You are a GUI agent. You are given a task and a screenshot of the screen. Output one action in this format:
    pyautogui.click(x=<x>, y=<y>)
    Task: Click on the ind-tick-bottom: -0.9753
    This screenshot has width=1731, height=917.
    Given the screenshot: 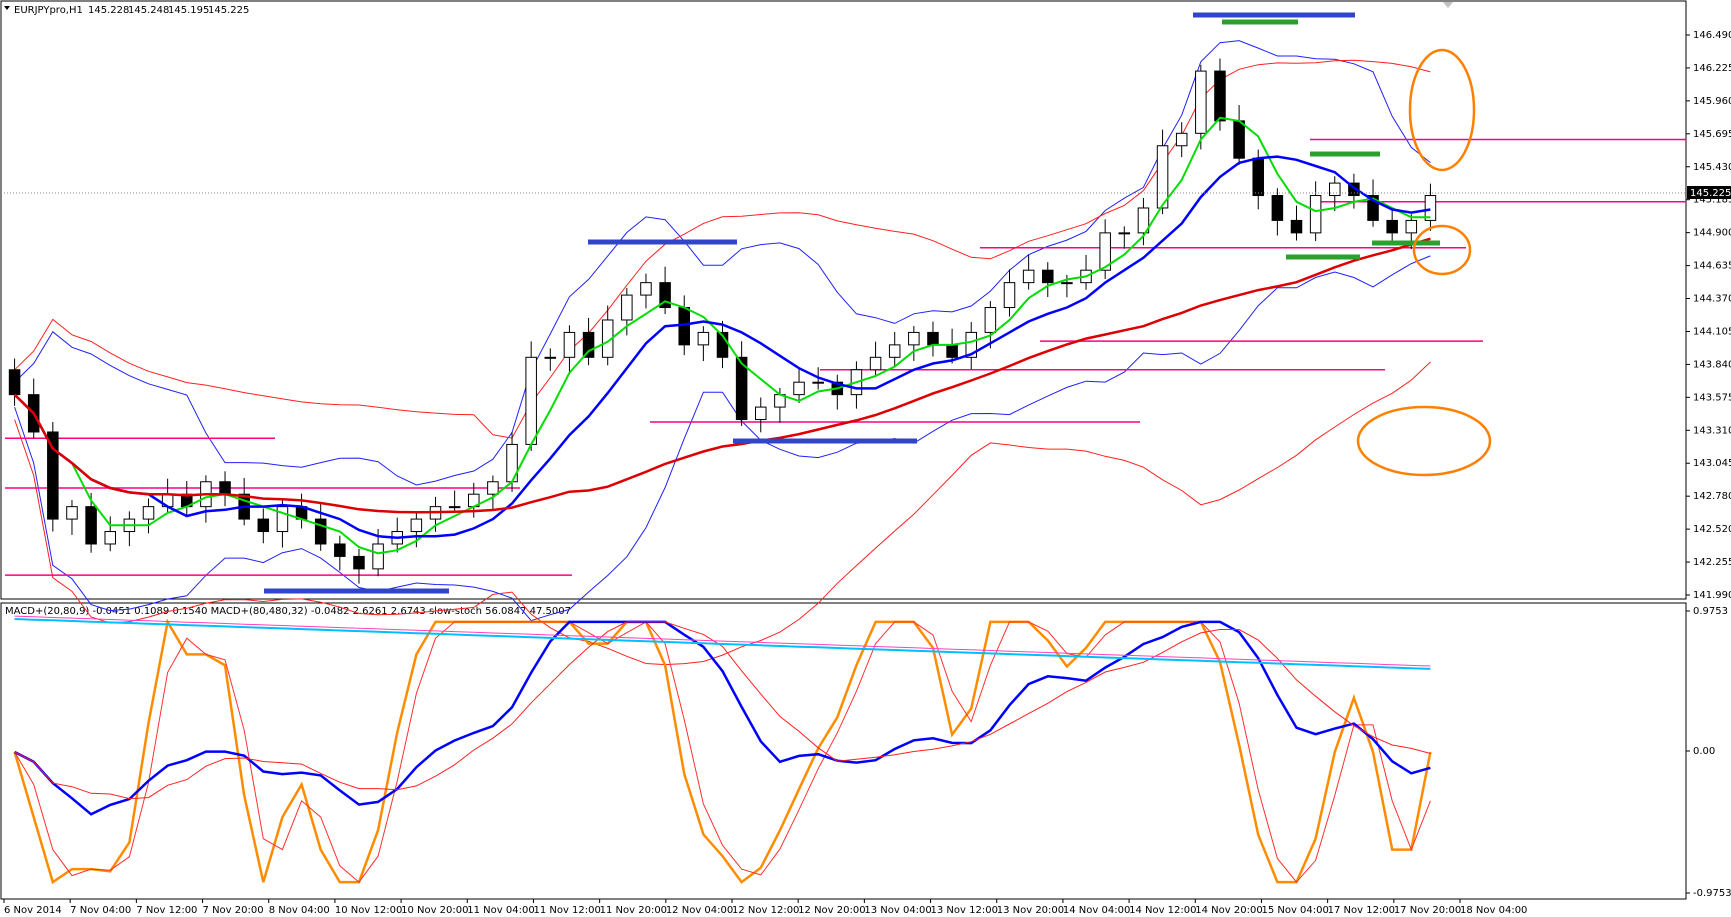 What is the action you would take?
    pyautogui.click(x=1712, y=893)
    